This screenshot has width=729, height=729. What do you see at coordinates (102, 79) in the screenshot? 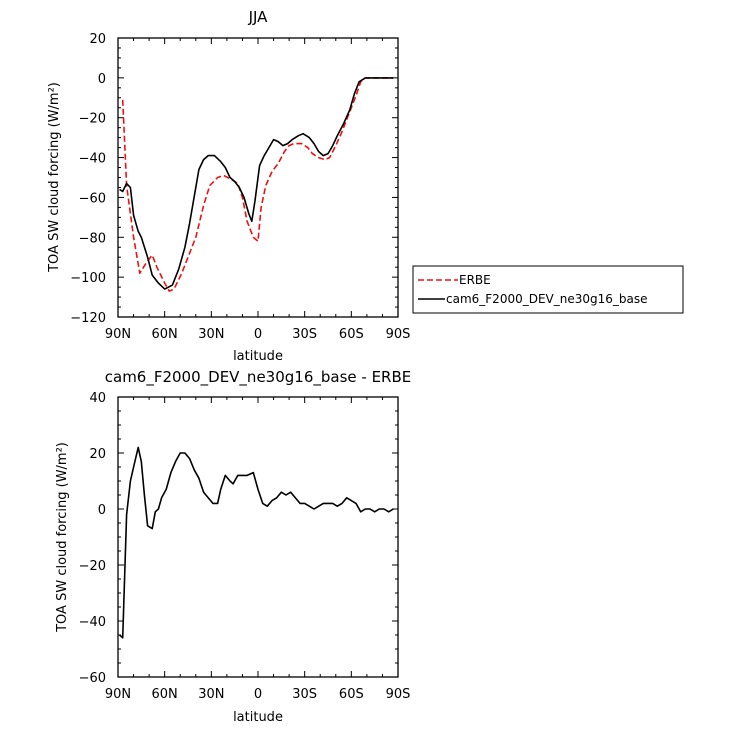
I see `top-y-tick-label: 0` at bounding box center [102, 79].